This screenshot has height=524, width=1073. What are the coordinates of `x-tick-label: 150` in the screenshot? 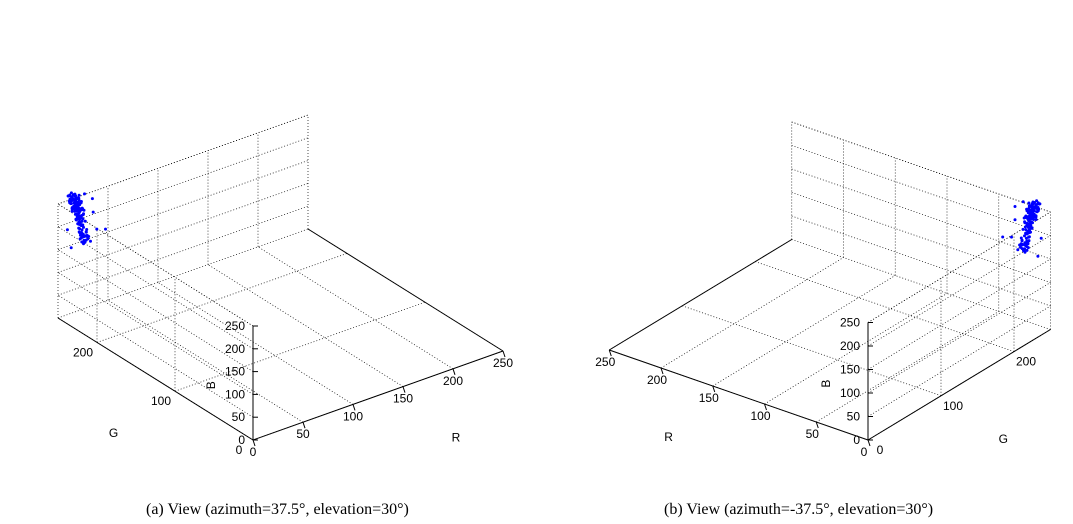 It's located at (709, 398).